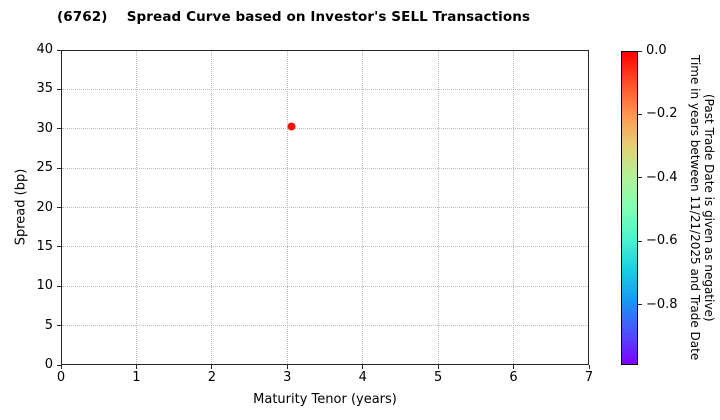 The height and width of the screenshot is (420, 720). Describe the element at coordinates (44, 89) in the screenshot. I see `y-tick-label: 35` at that location.